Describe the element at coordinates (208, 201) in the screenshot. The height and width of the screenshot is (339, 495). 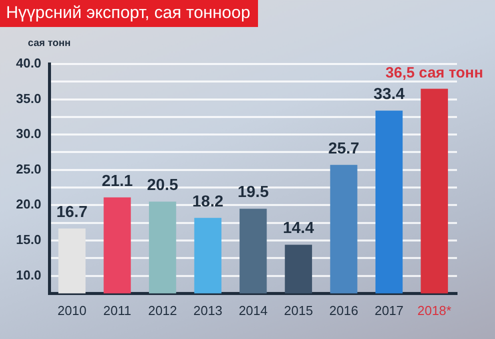
I see `data-label: 18.2` at that location.